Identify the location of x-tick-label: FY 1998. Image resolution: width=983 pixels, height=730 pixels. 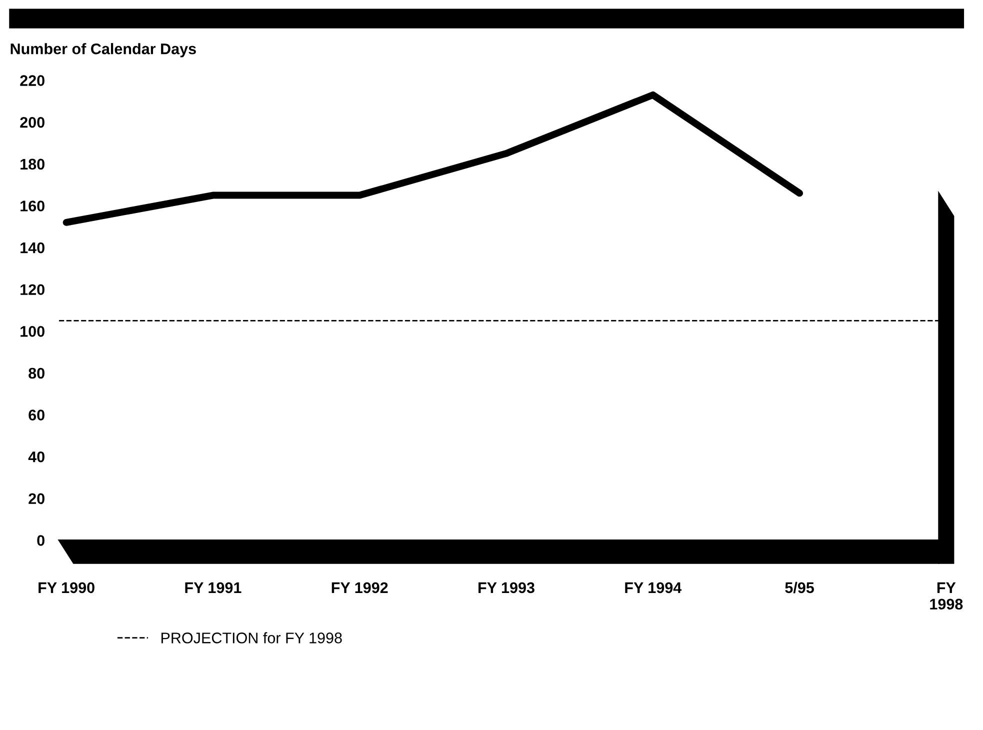
(946, 596).